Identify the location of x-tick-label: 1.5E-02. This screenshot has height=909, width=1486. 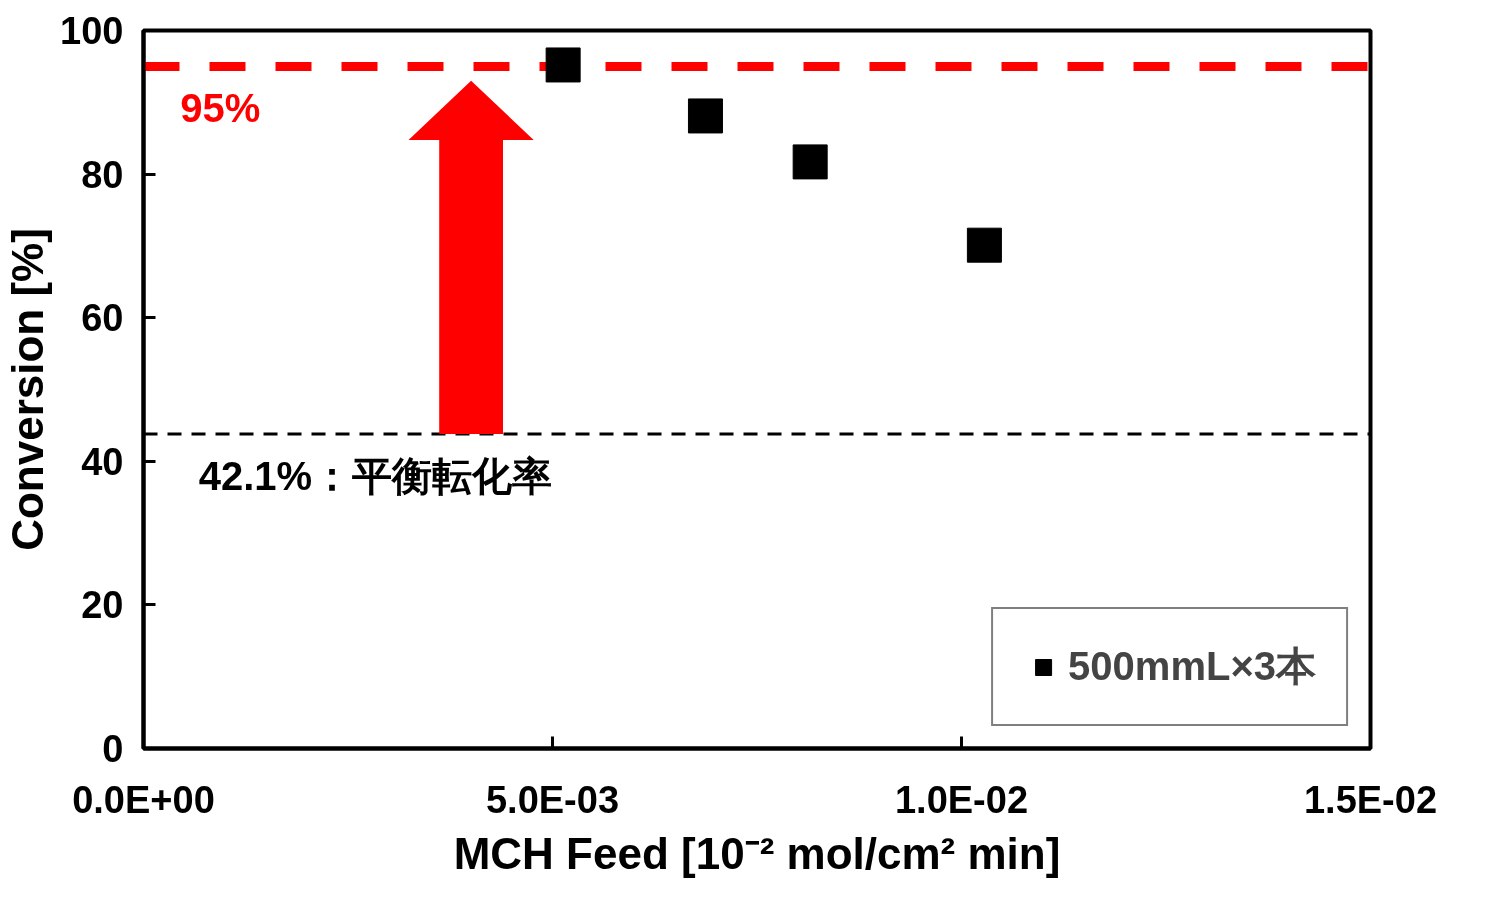
(1370, 799).